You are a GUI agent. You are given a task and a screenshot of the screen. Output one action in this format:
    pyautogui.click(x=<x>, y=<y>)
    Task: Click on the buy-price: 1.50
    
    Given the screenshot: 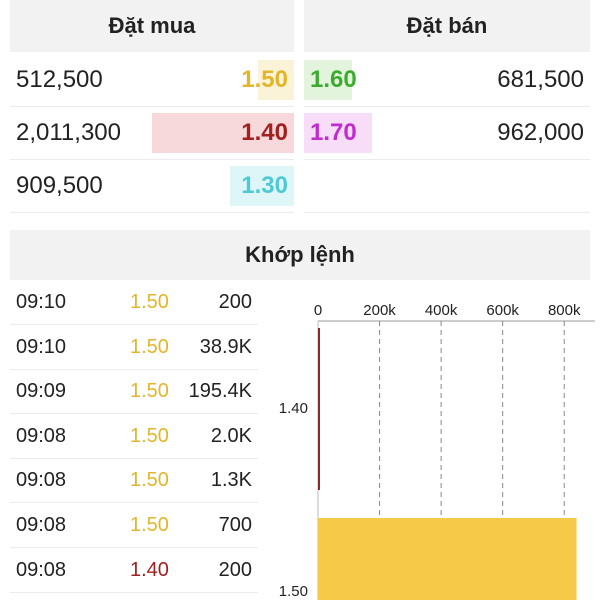 What is the action you would take?
    pyautogui.click(x=264, y=79)
    